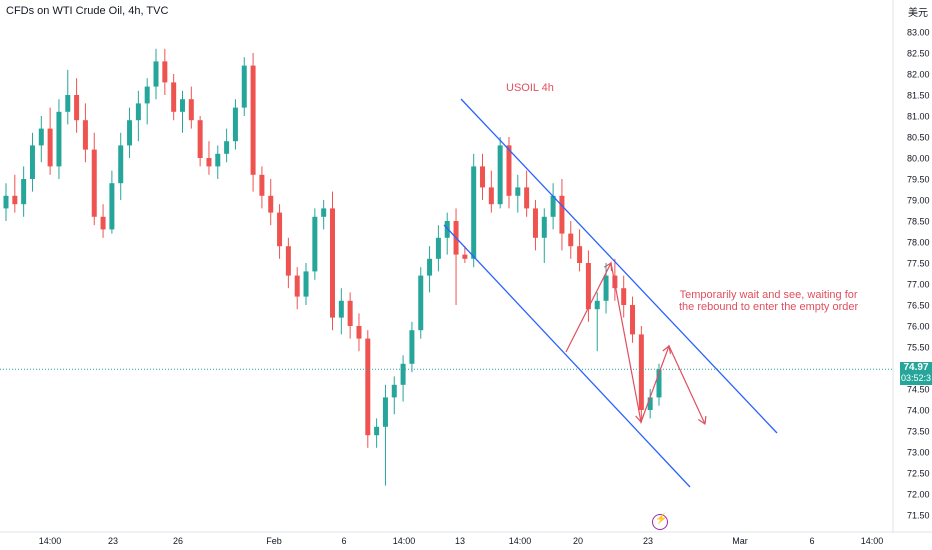 Image resolution: width=932 pixels, height=550 pixels. What do you see at coordinates (918, 453) in the screenshot?
I see `price-tick-label: 73.00` at bounding box center [918, 453].